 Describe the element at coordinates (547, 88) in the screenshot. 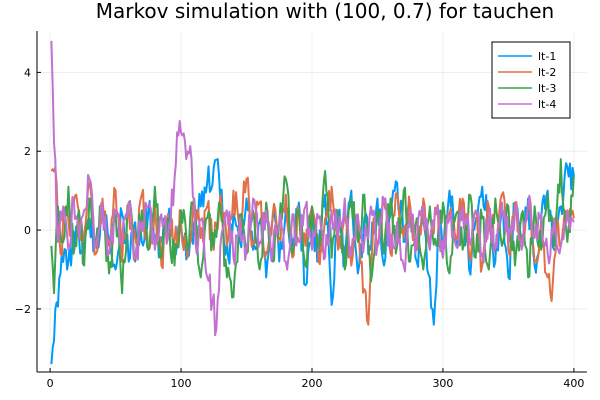

I see `legend-label-lt-3: lt-3` at that location.